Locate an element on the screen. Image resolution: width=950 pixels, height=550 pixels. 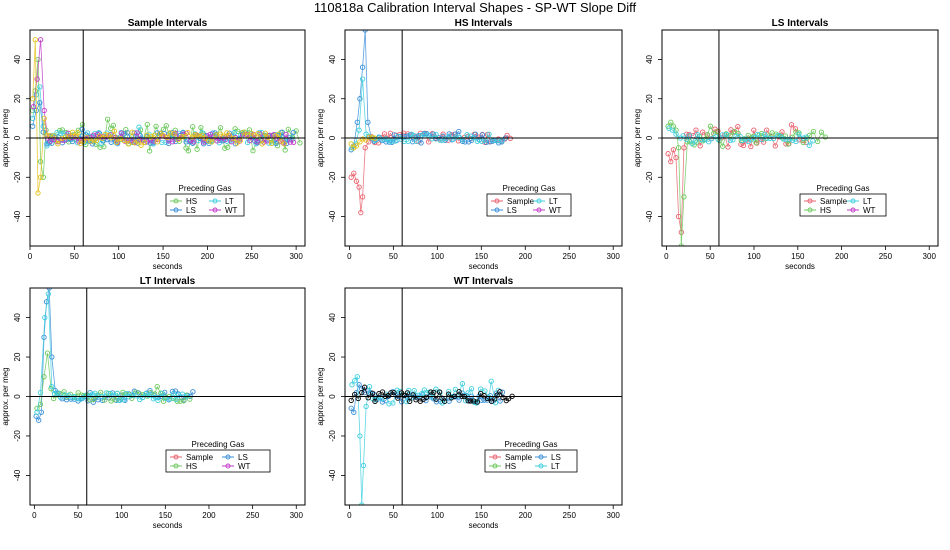
x-tick-label: 300 is located at coordinates (297, 515).